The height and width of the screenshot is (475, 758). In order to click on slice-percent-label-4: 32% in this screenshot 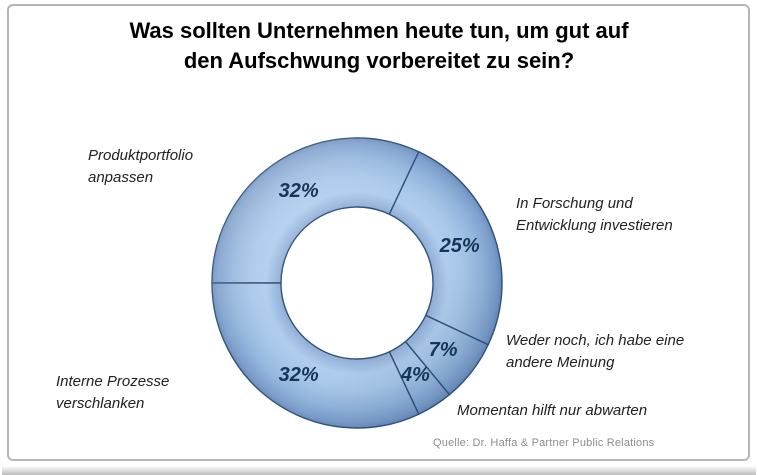, I will do `click(299, 375)`.